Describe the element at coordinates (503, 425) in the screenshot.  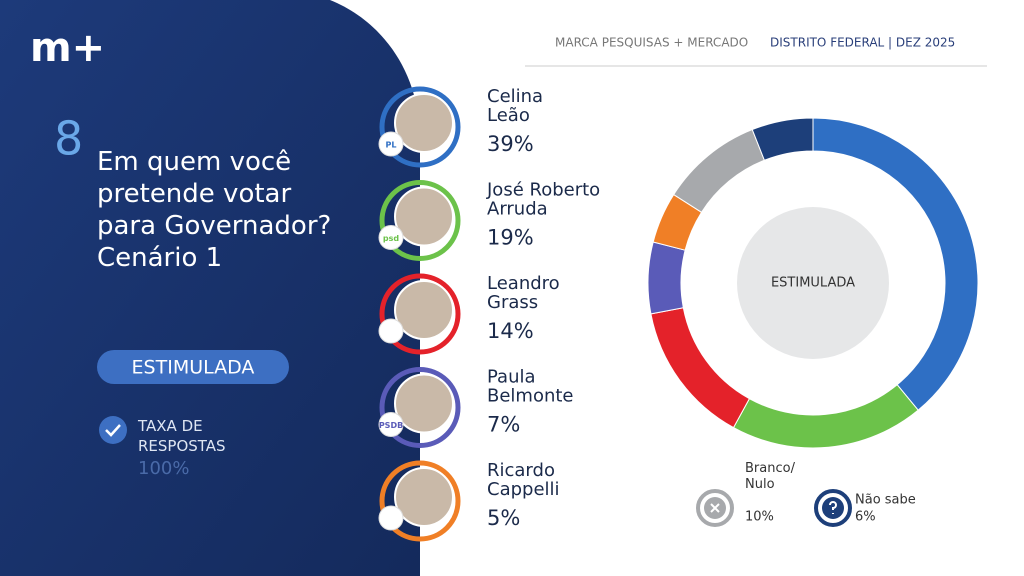
I see `candidate-percent: 7%` at that location.